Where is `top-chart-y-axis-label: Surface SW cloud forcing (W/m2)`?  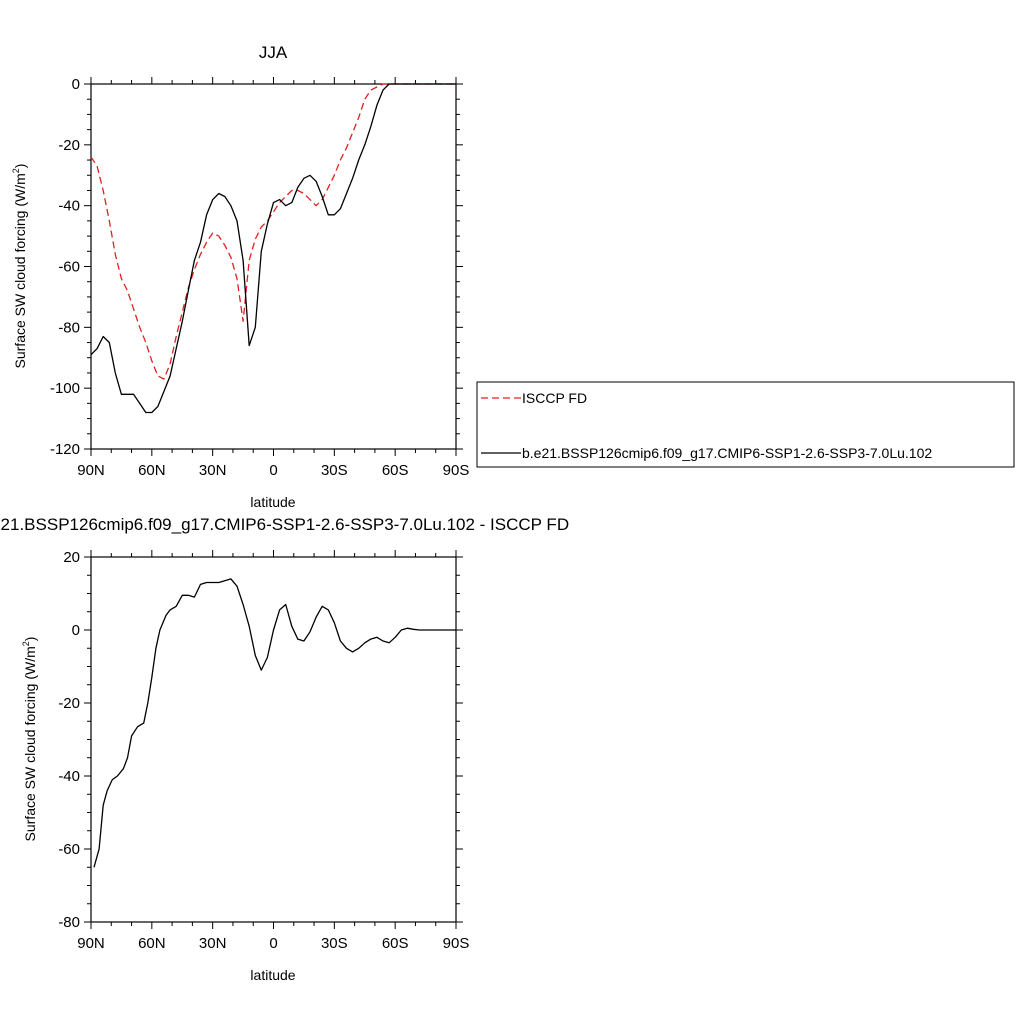 top-chart-y-axis-label: Surface SW cloud forcing (W/m2) is located at coordinates (19, 266).